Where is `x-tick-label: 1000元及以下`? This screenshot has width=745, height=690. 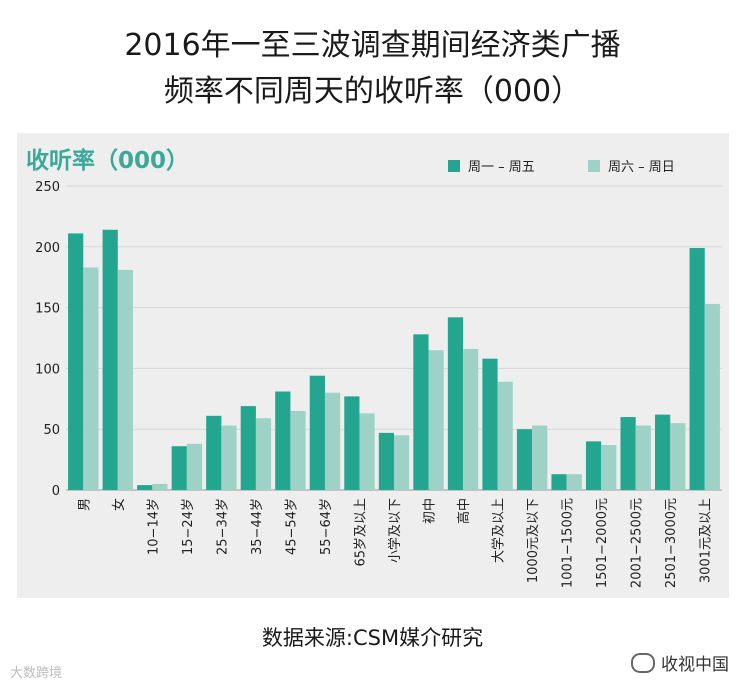 x-tick-label: 1000元及以下 is located at coordinates (533, 540).